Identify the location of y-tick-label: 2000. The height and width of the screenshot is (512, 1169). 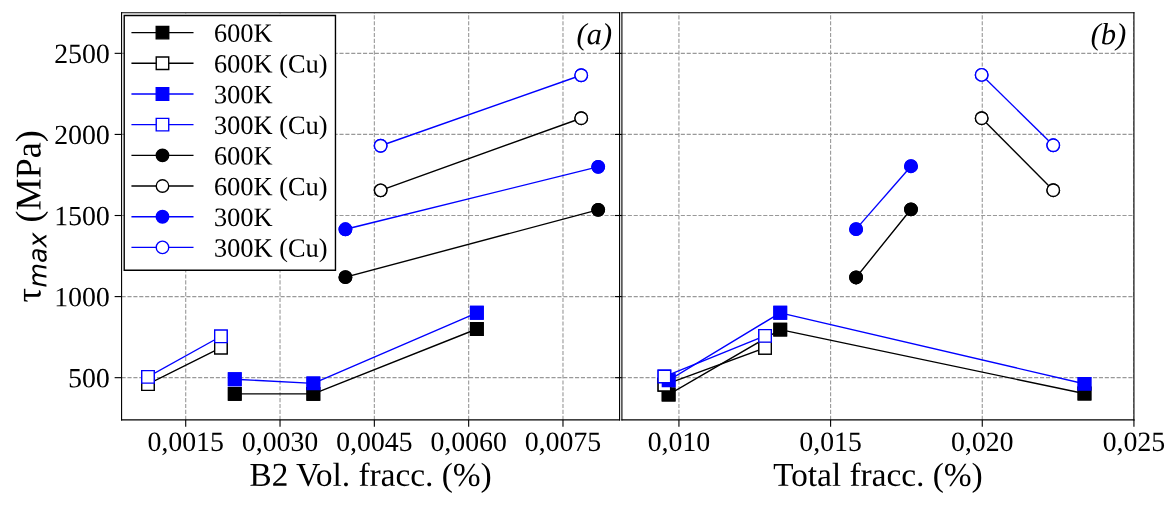
(82, 135).